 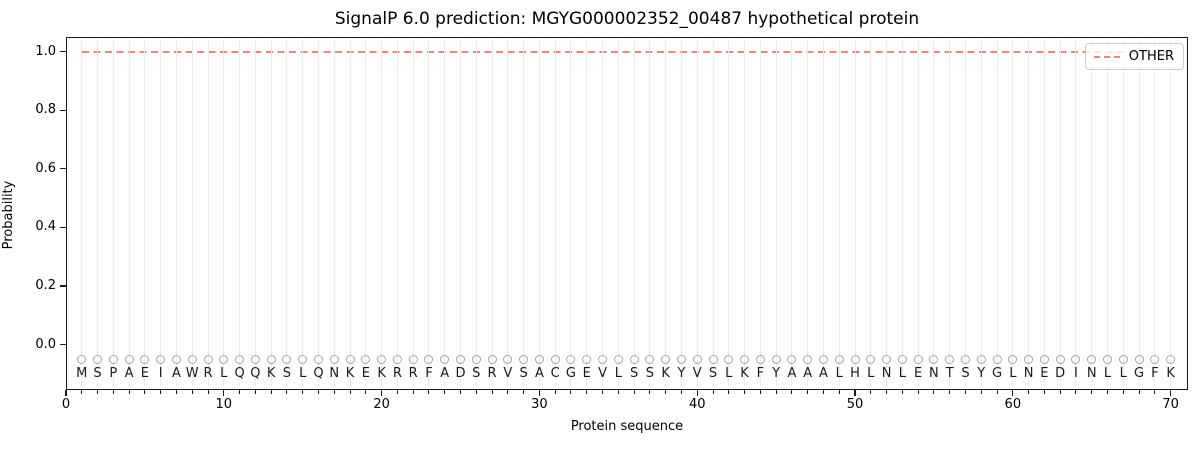 What do you see at coordinates (949, 374) in the screenshot?
I see `residue-letter: T` at bounding box center [949, 374].